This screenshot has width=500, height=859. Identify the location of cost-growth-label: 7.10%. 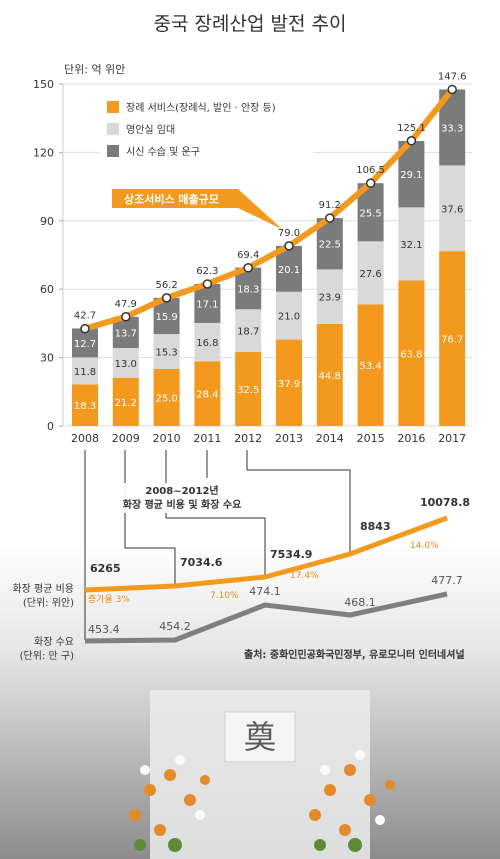
(224, 596).